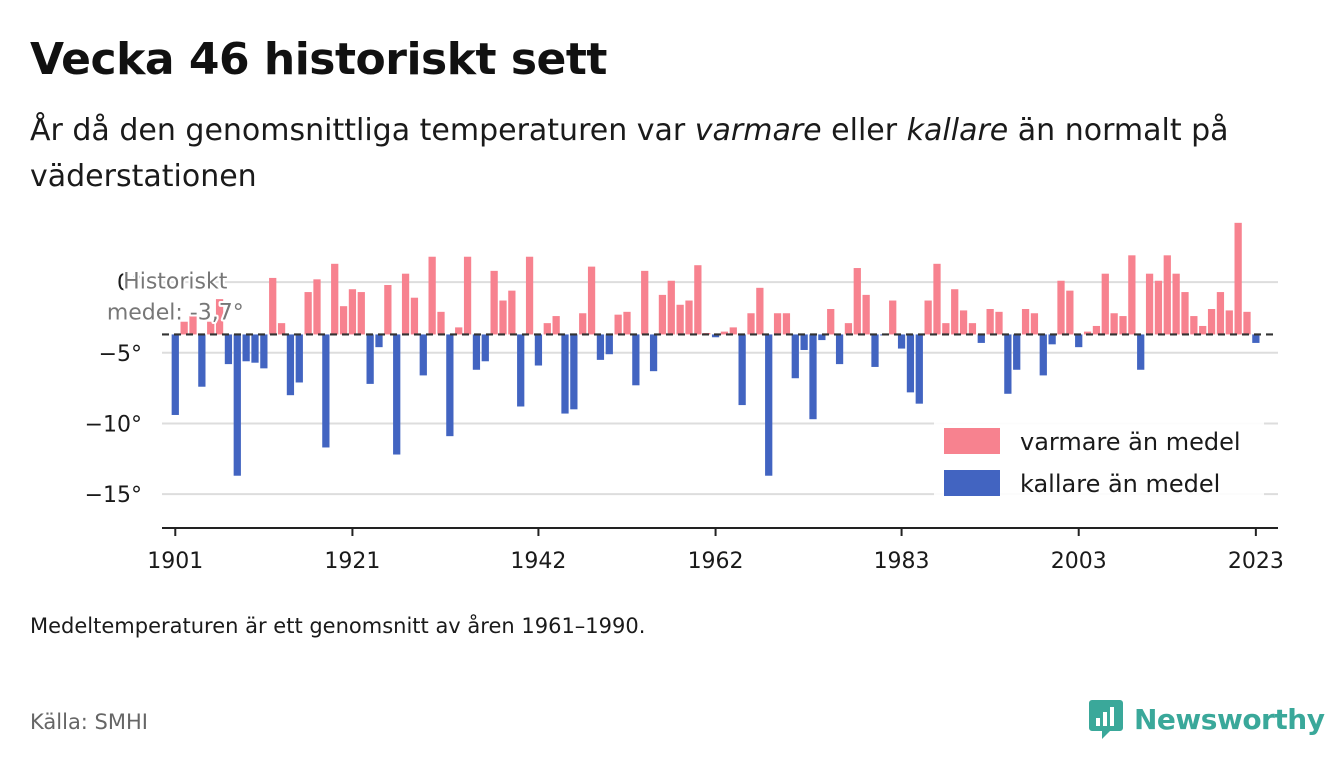  What do you see at coordinates (1256, 561) in the screenshot?
I see `x-tick-label: 2023` at bounding box center [1256, 561].